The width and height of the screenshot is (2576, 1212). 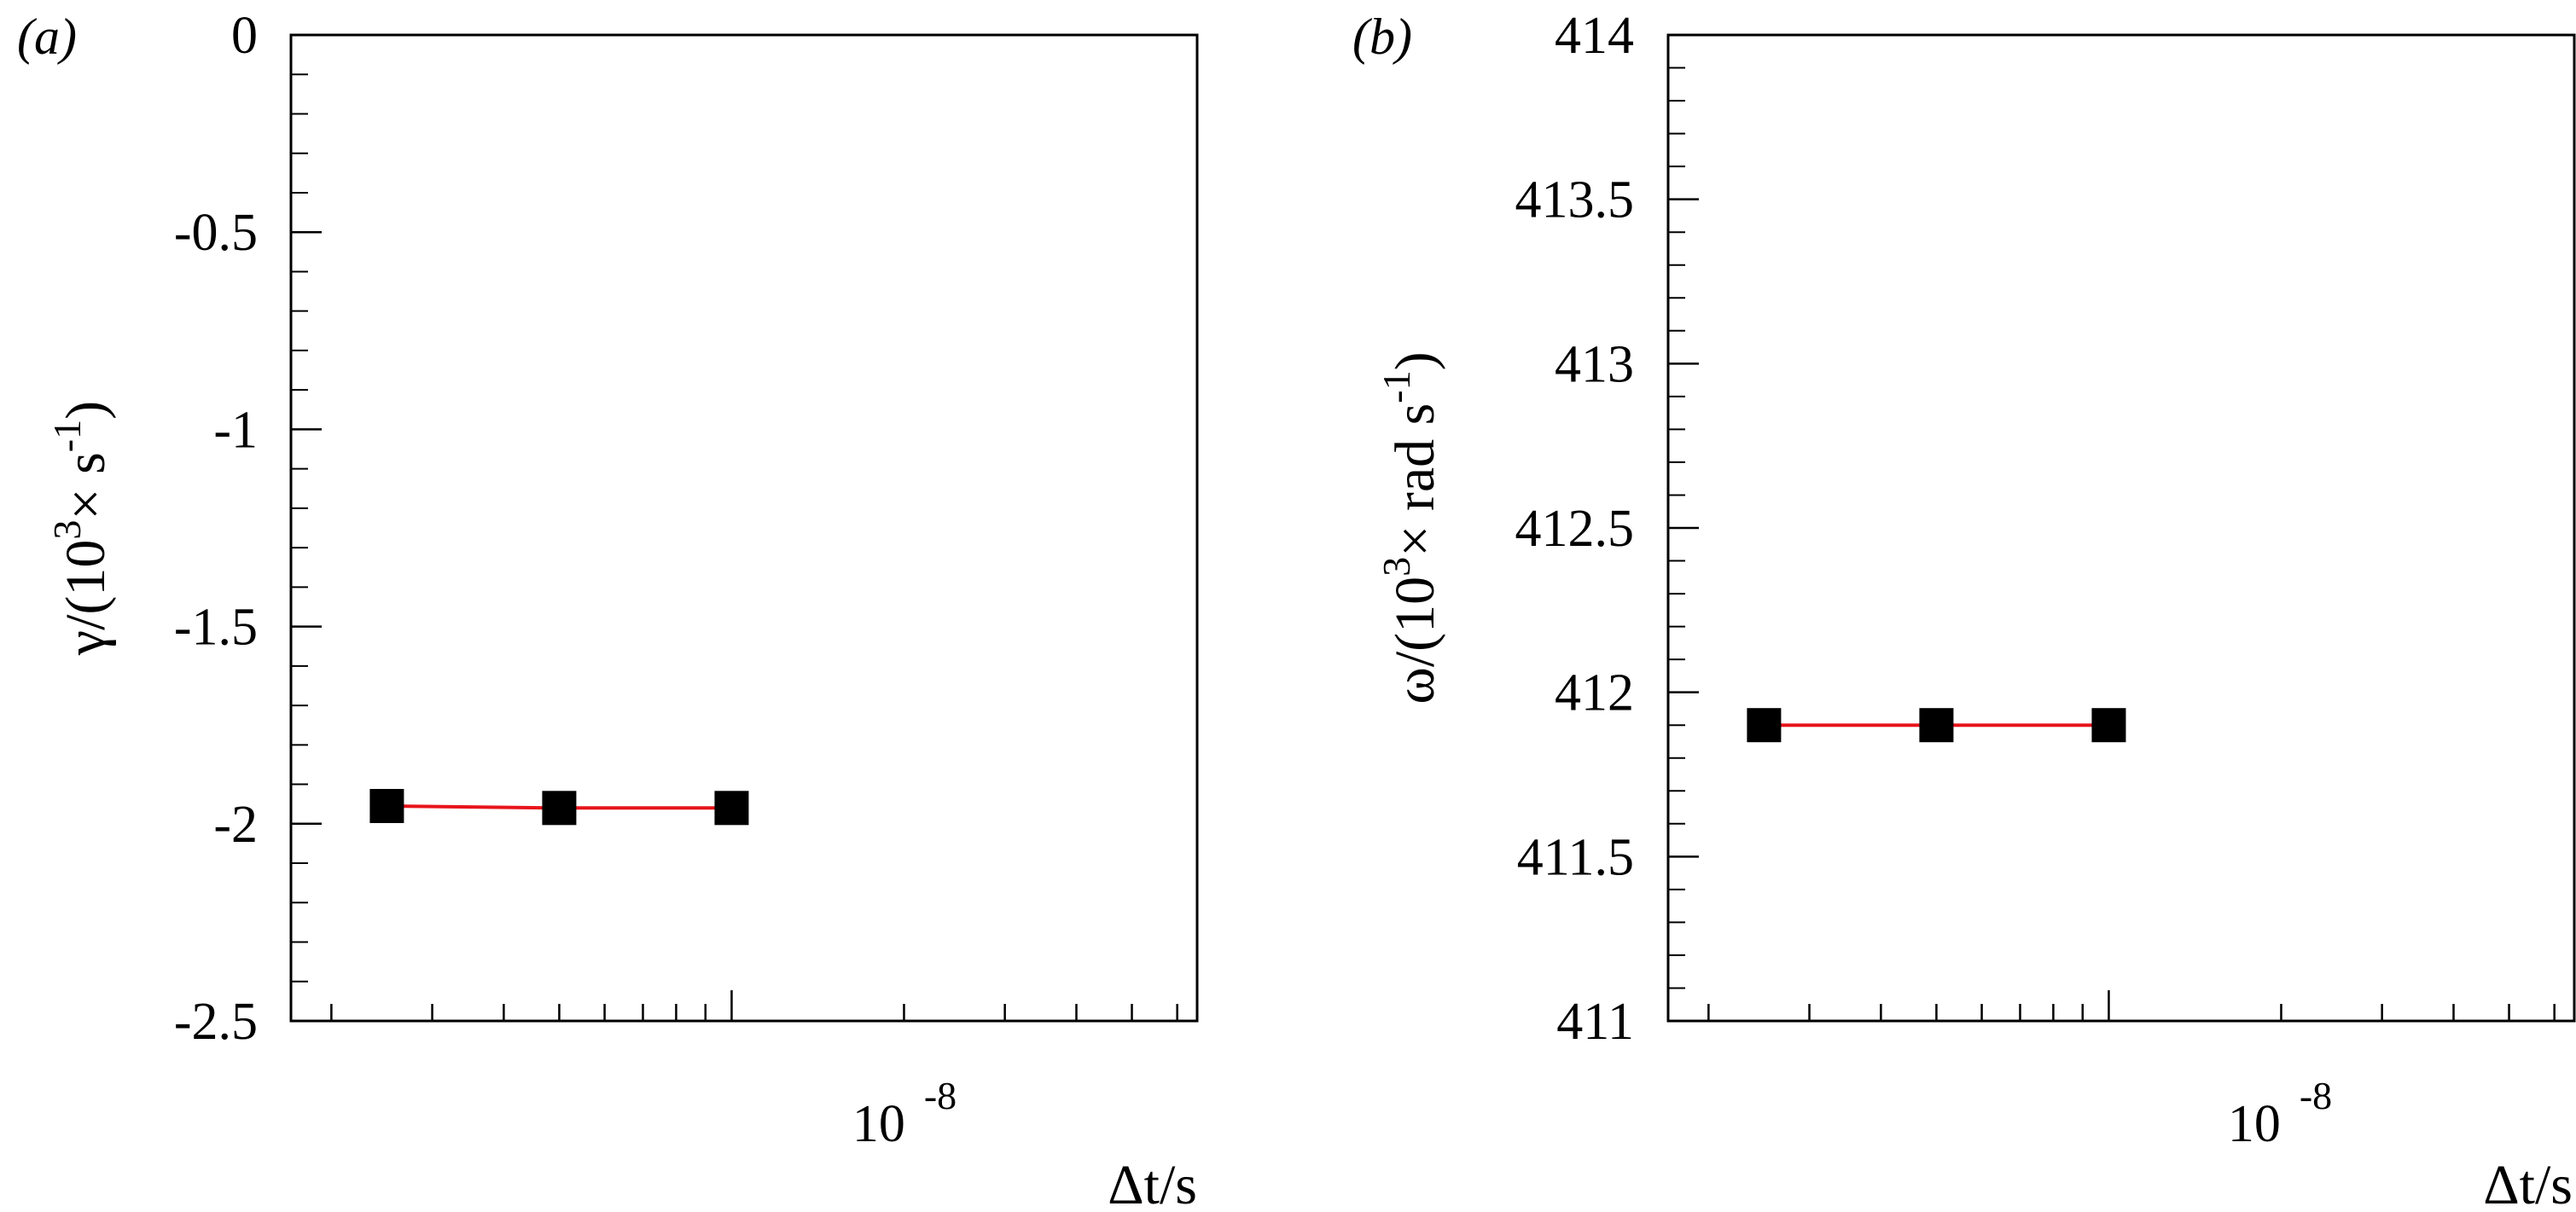 What do you see at coordinates (1415, 480) in the screenshot?
I see `y-axis-title-b-mid: × rad s` at bounding box center [1415, 480].